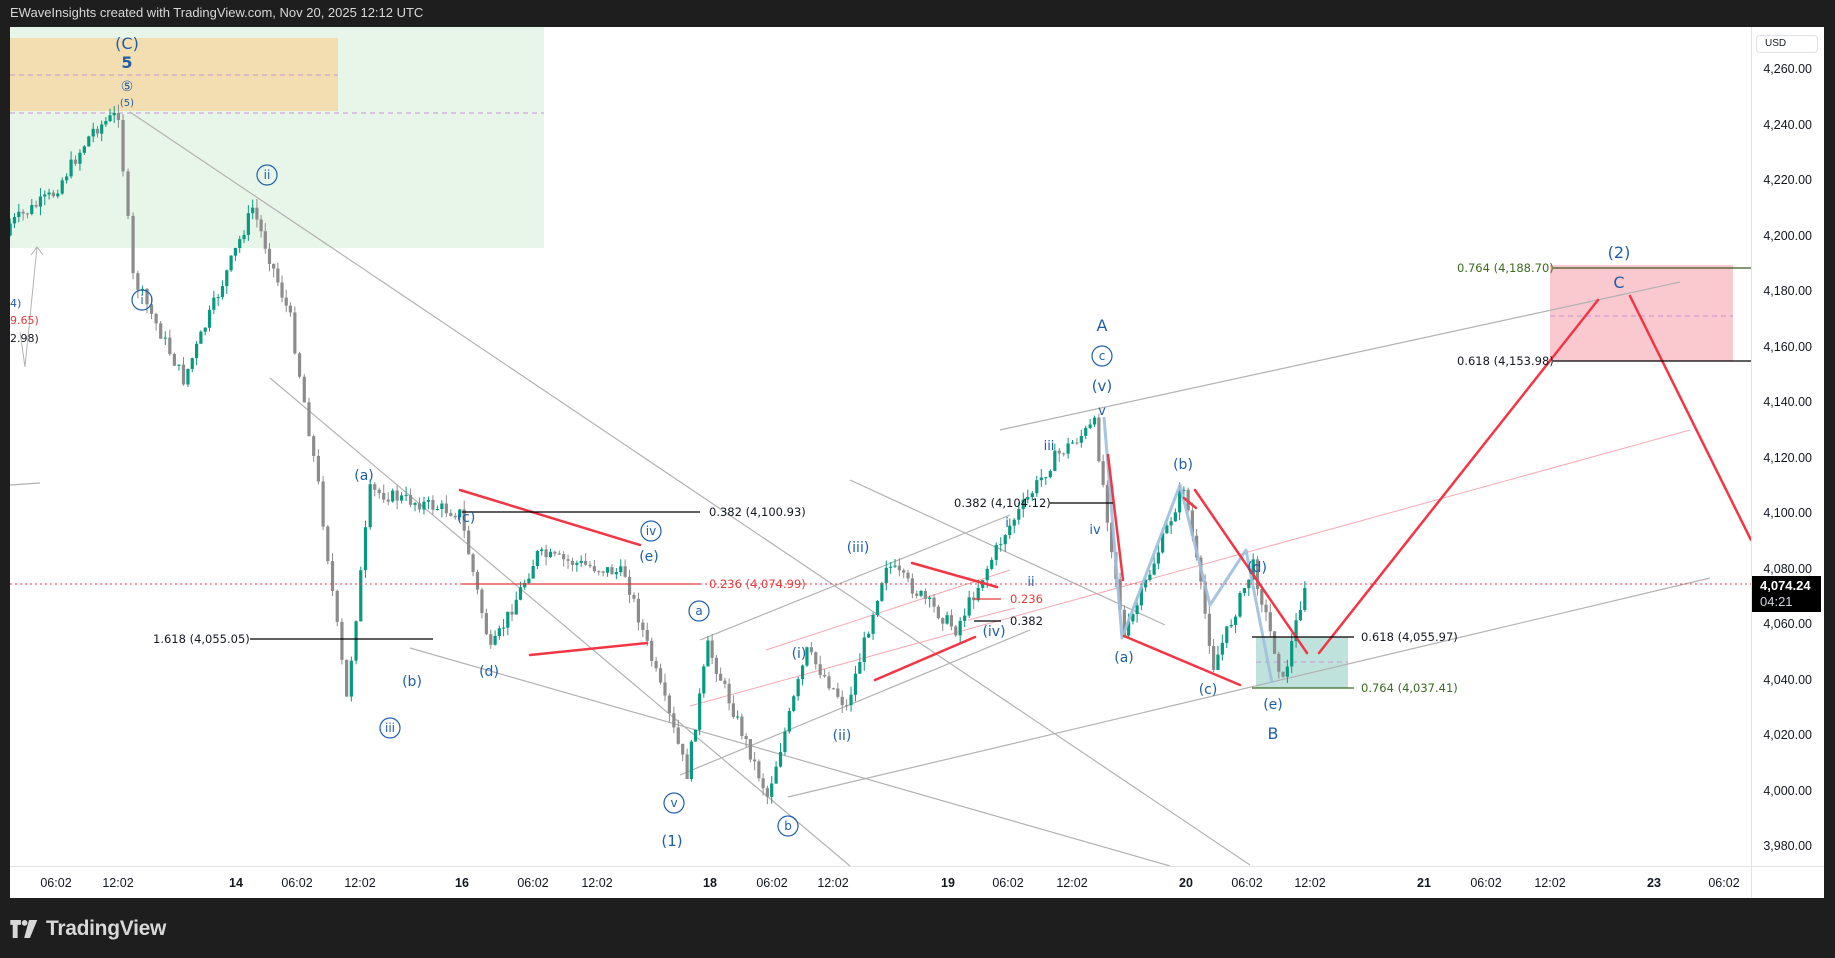 The width and height of the screenshot is (1835, 958). What do you see at coordinates (1619, 252) in the screenshot?
I see `wave-label-2: (2)` at bounding box center [1619, 252].